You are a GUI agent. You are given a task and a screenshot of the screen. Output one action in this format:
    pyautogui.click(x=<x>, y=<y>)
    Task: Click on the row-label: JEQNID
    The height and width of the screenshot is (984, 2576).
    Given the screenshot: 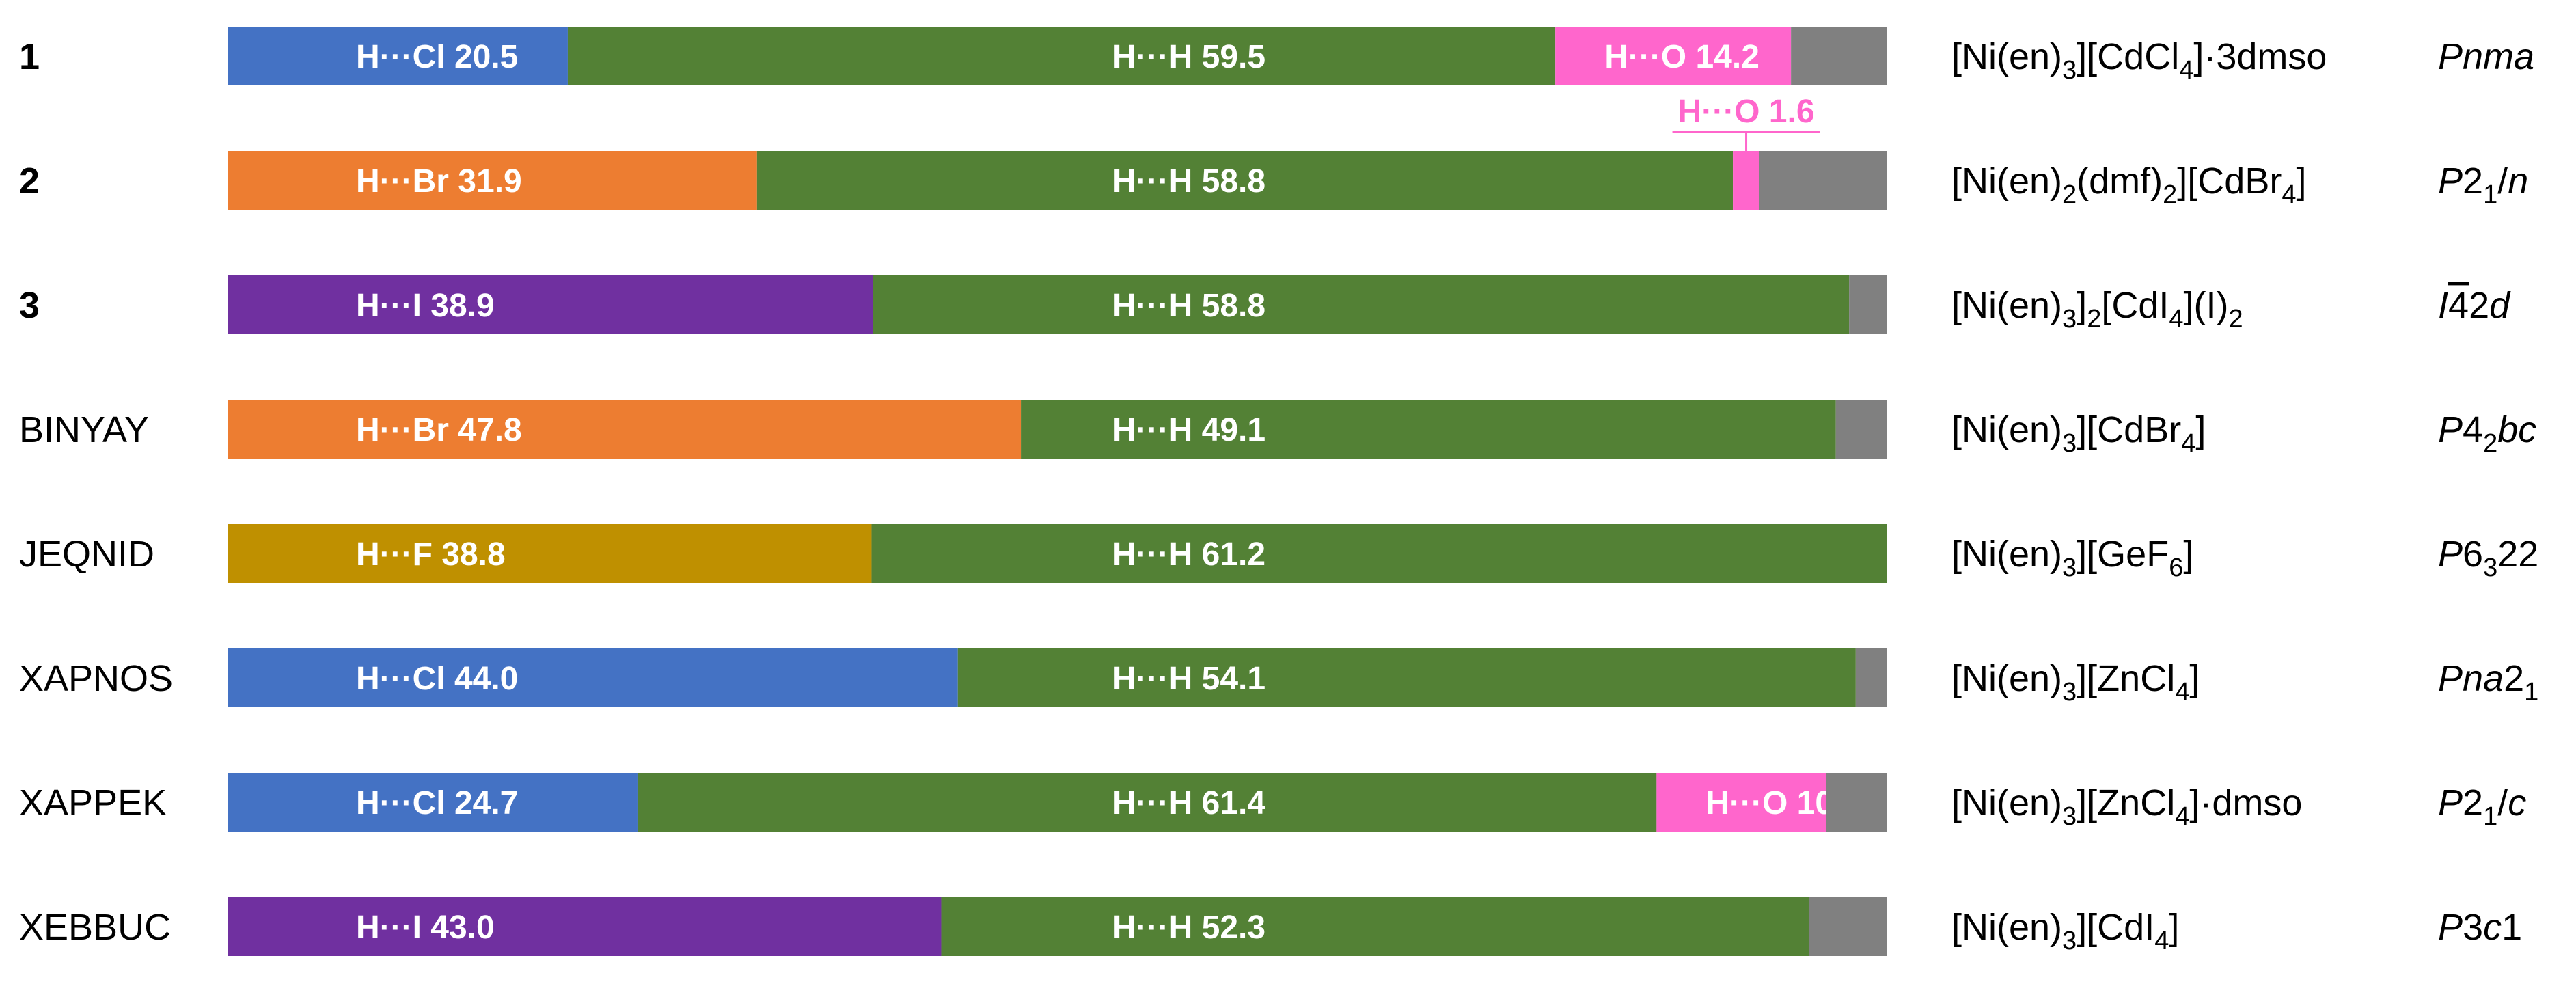 What is the action you would take?
    pyautogui.click(x=86, y=554)
    